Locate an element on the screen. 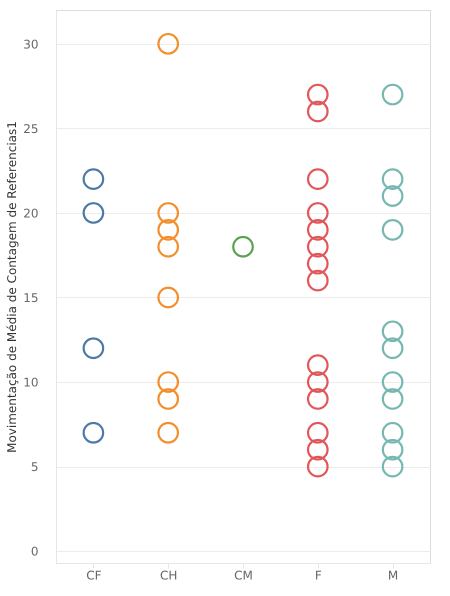 The width and height of the screenshot is (450, 596). y-tick-label: 20 is located at coordinates (30, 213).